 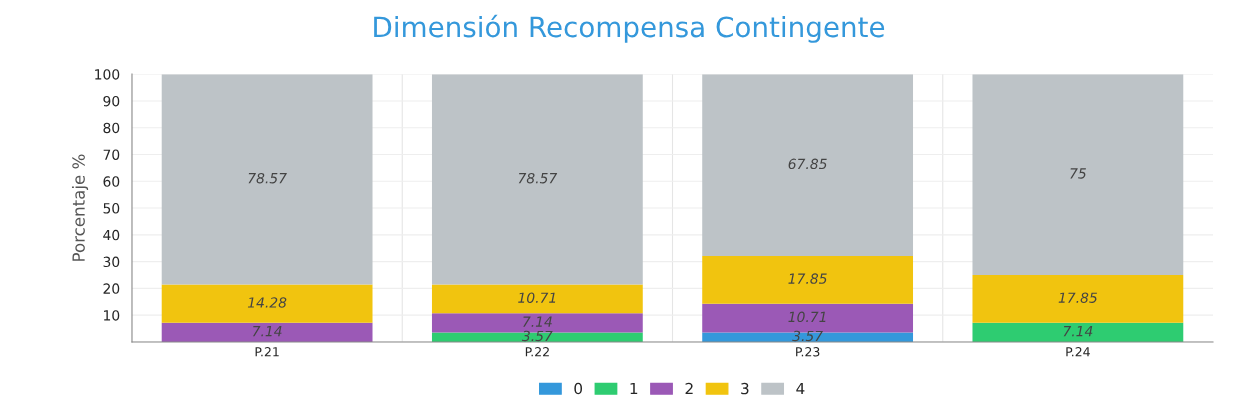 I want to click on y-tick-label: 100, so click(x=107, y=74).